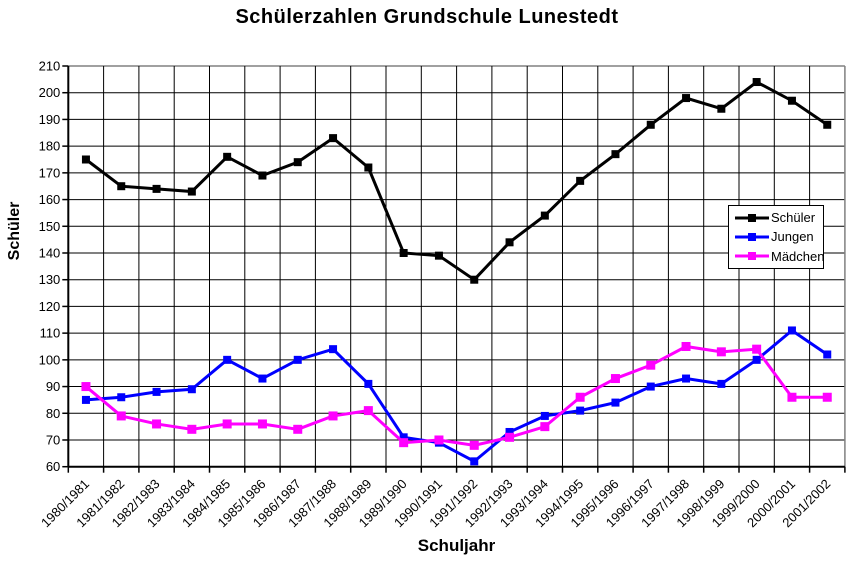 The image size is (854, 566). I want to click on y-tick-label: 130, so click(50, 279).